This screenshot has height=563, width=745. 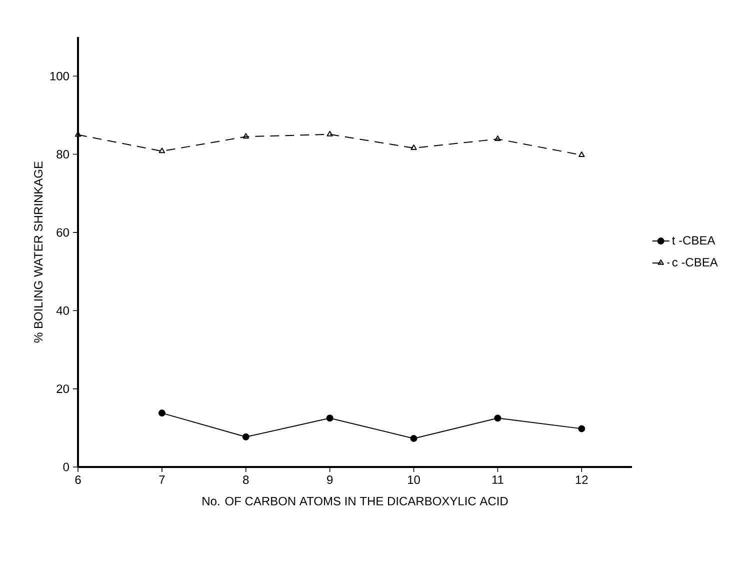 What do you see at coordinates (66, 467) in the screenshot?
I see `y-tick-label: 0` at bounding box center [66, 467].